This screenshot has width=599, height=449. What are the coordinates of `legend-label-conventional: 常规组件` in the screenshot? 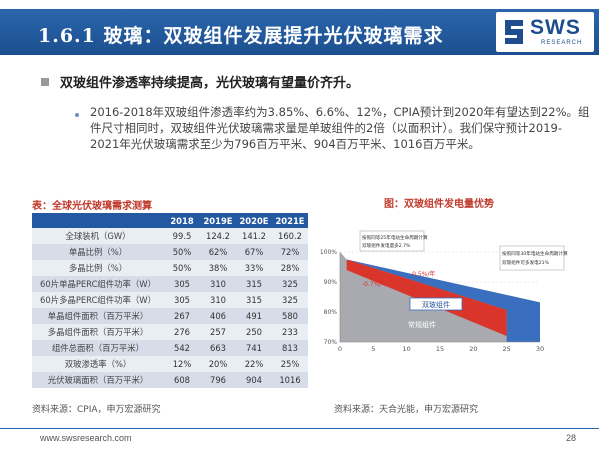 It's located at (422, 324).